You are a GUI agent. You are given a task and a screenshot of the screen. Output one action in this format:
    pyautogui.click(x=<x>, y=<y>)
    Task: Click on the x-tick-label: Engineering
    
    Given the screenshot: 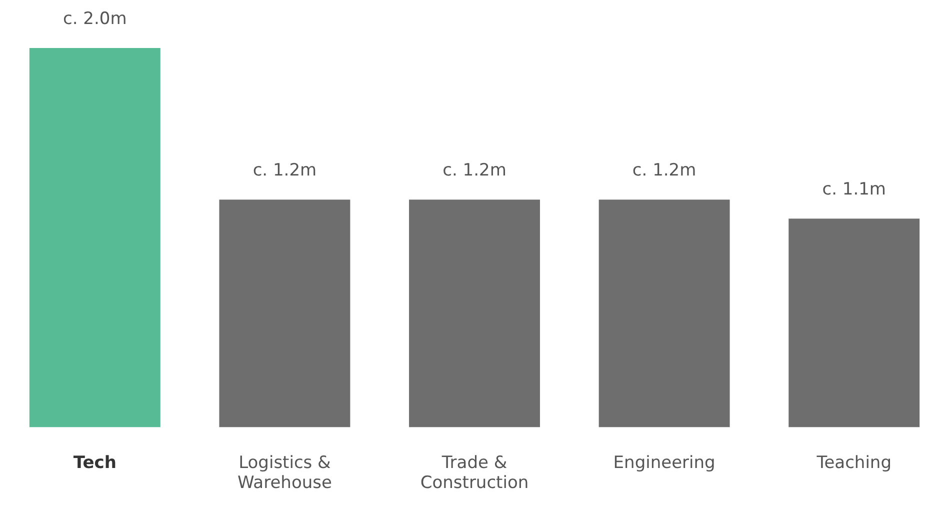 What is the action you would take?
    pyautogui.click(x=664, y=462)
    